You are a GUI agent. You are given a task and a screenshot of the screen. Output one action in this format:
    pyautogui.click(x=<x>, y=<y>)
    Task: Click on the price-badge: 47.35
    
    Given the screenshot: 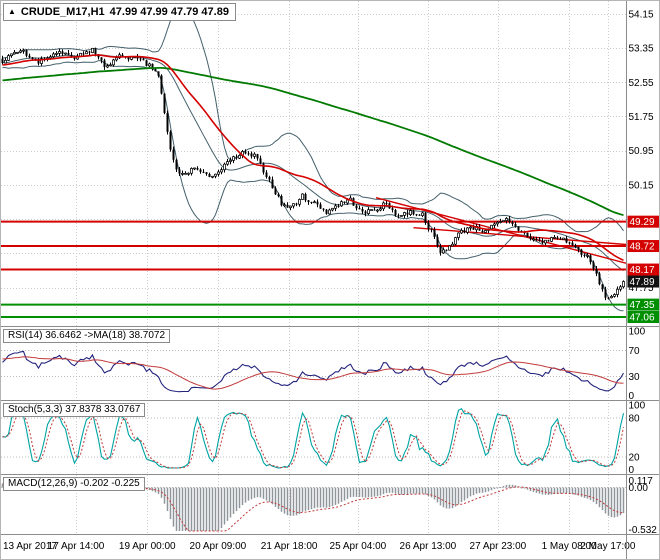 What is the action you would take?
    pyautogui.click(x=643, y=304)
    